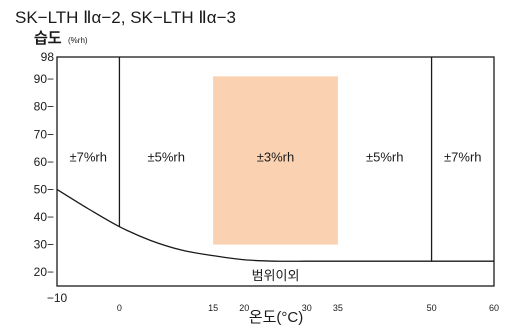  Describe the element at coordinates (125, 17) in the screenshot. I see `chart-title: SK−LTH Ⅱα−2, SK−LTH Ⅱα−3` at that location.